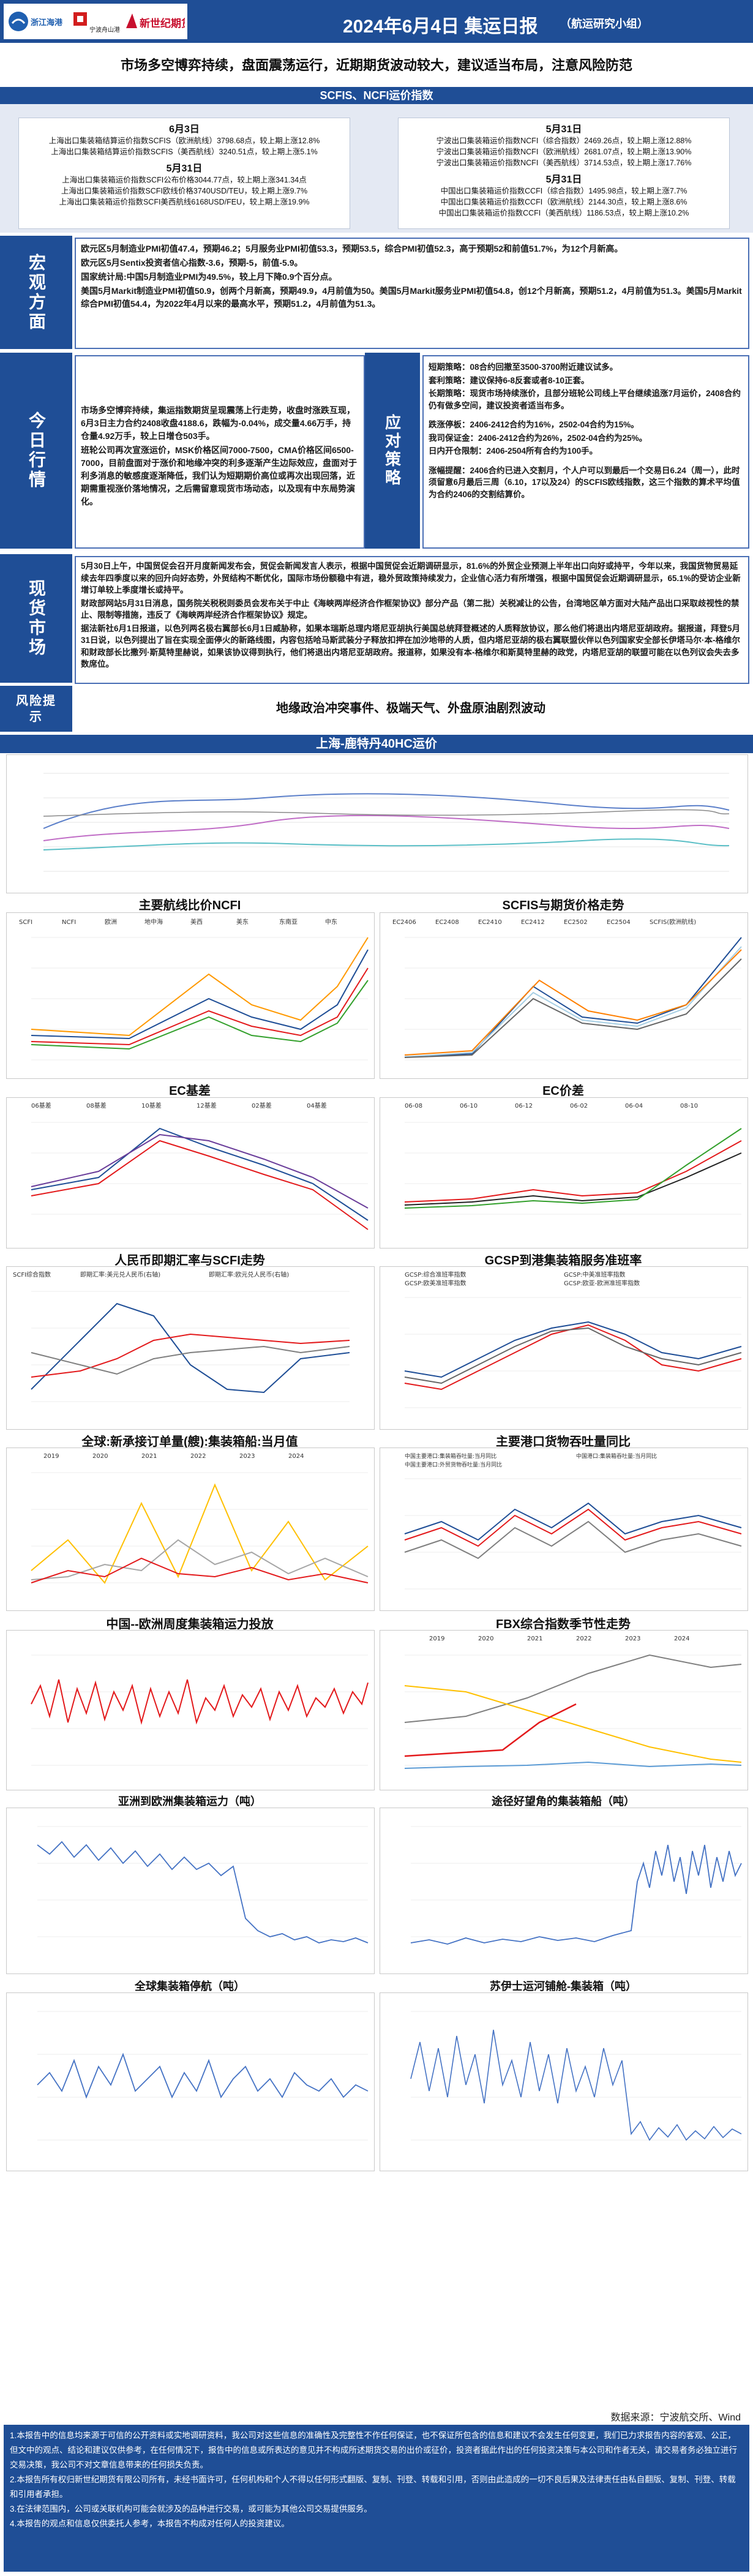 This screenshot has height=2576, width=753. What do you see at coordinates (576, 922) in the screenshot?
I see `legend-ec2502: EC2502` at bounding box center [576, 922].